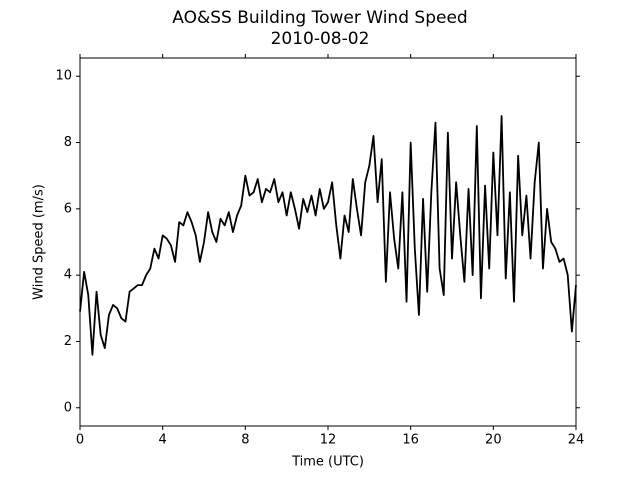  I want to click on y-tick-label: 0, so click(68, 407).